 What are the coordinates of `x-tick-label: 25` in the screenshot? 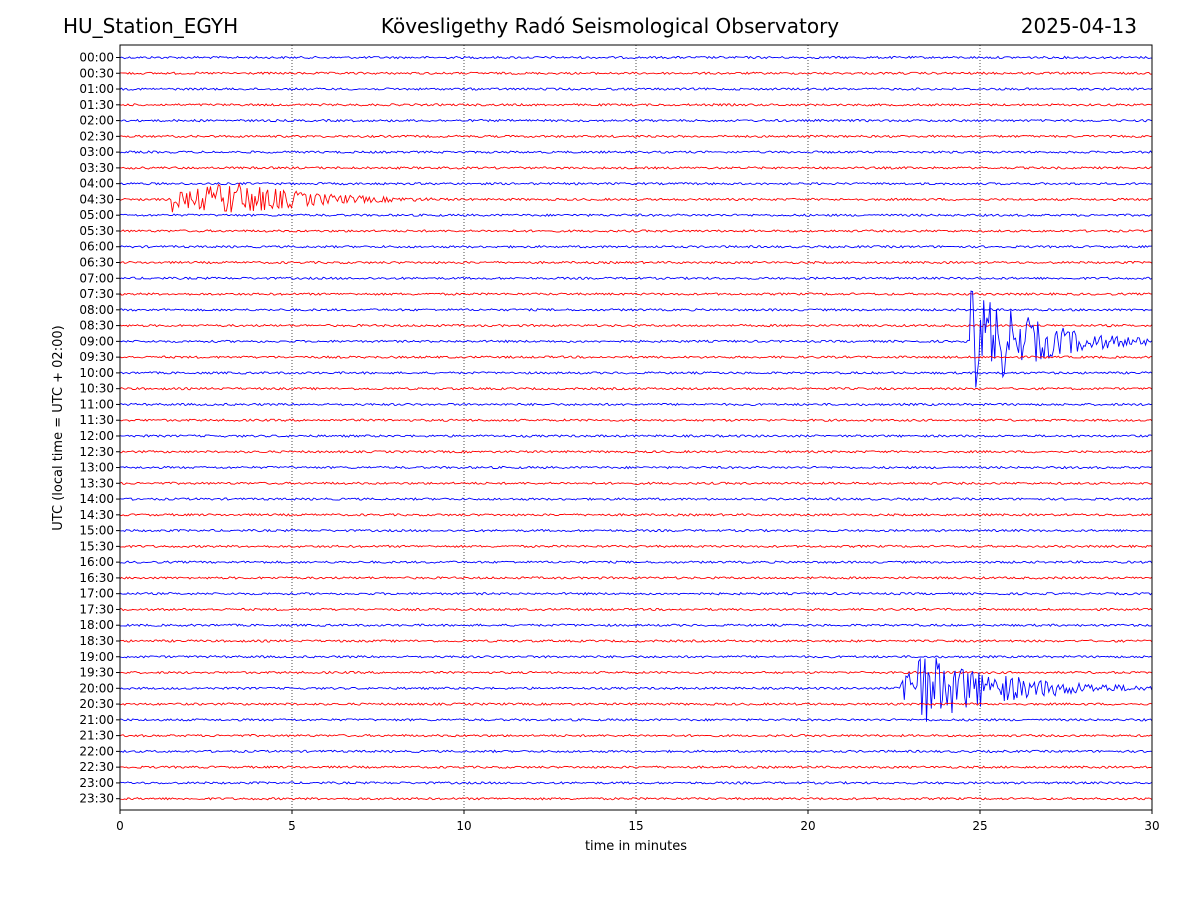 It's located at (979, 826).